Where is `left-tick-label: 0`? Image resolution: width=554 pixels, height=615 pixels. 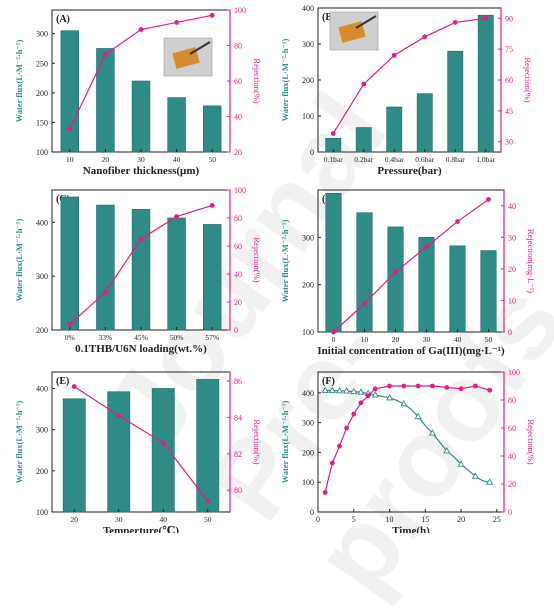
left-tick-label: 0 is located at coordinates (312, 512).